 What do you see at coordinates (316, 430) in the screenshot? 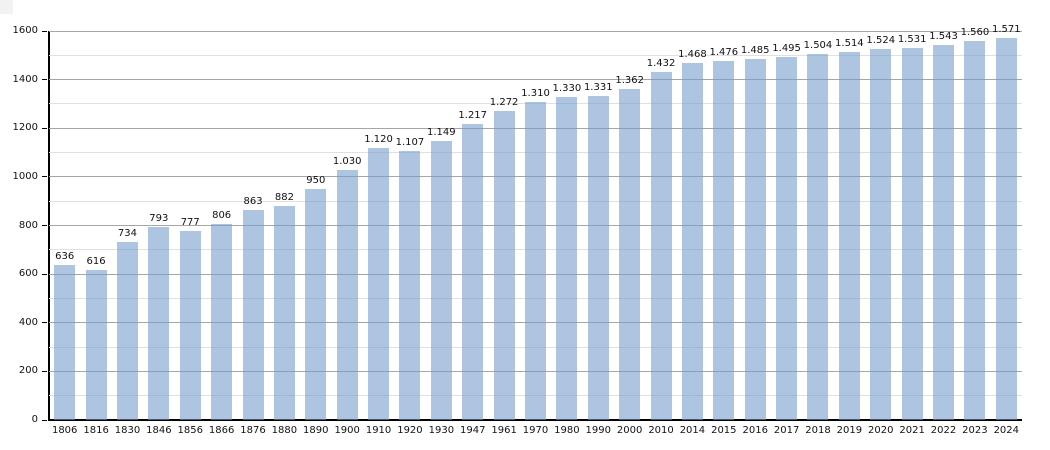
I see `x-axis-label: 1890` at bounding box center [316, 430].